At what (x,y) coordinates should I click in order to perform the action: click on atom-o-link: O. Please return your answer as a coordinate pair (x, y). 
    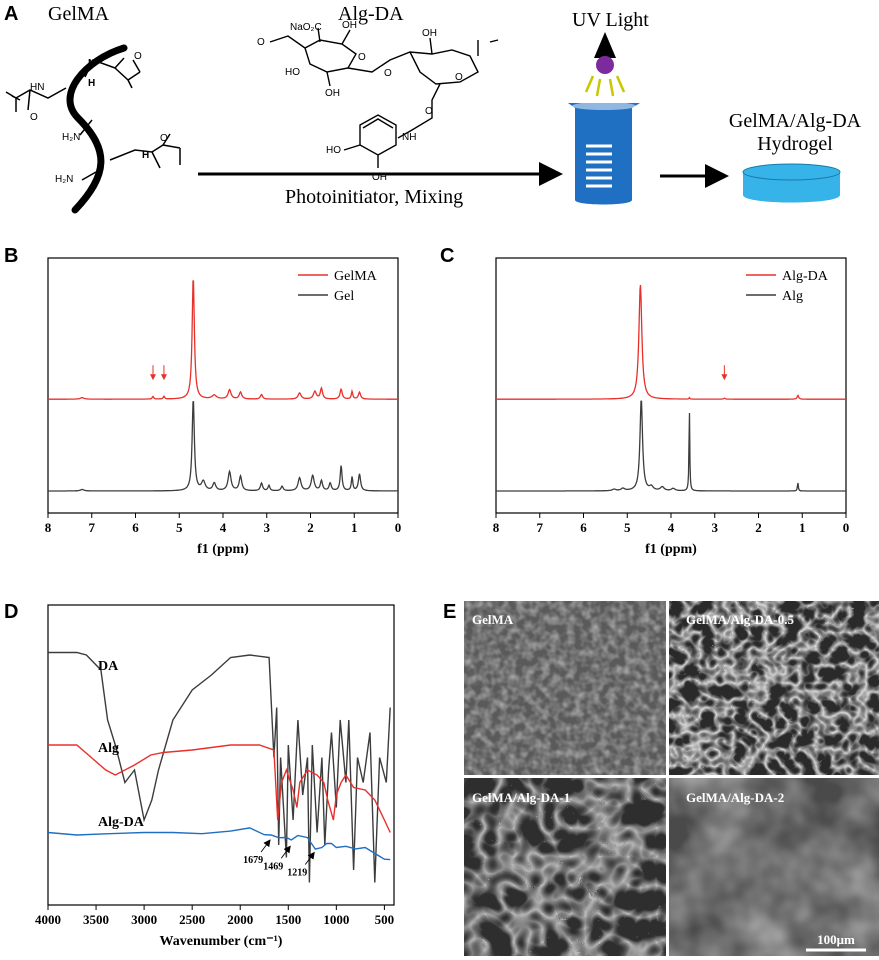
    Looking at the image, I should click on (388, 73).